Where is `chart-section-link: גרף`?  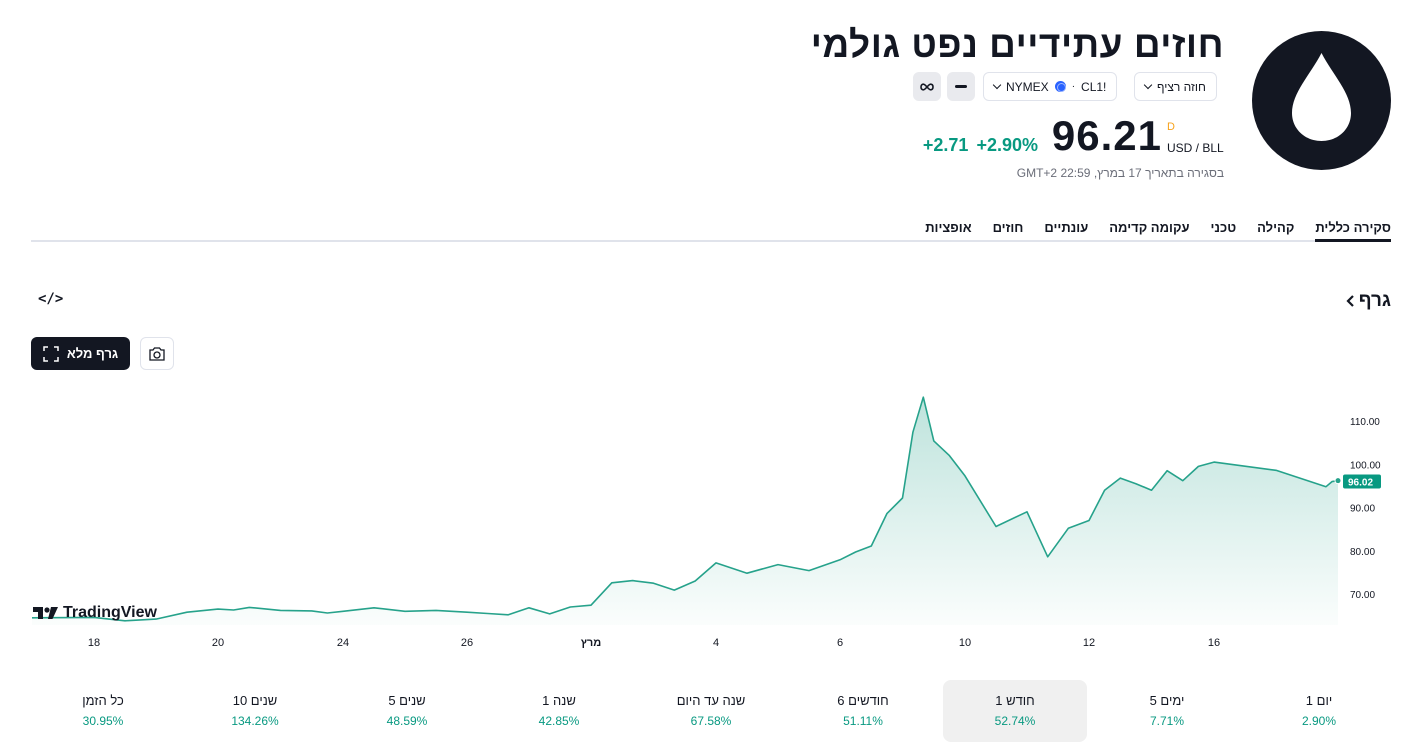 chart-section-link: גרף is located at coordinates (1368, 301).